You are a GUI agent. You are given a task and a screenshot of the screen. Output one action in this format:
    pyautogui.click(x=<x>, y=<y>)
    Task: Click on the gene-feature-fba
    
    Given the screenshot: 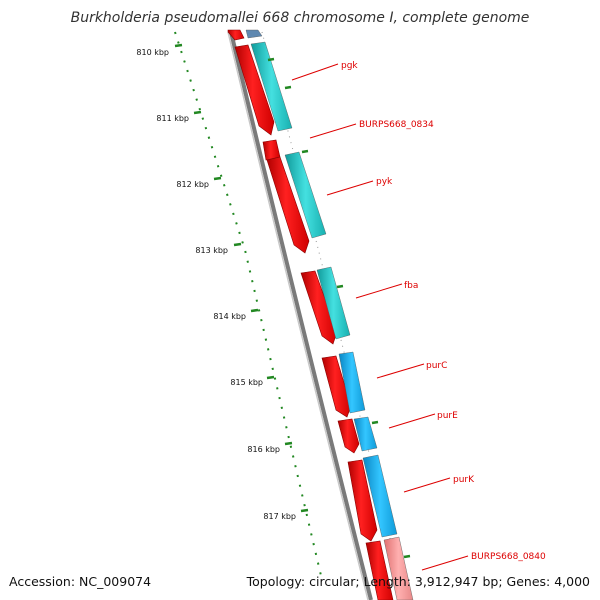 What is the action you would take?
    pyautogui.click(x=319, y=307)
    